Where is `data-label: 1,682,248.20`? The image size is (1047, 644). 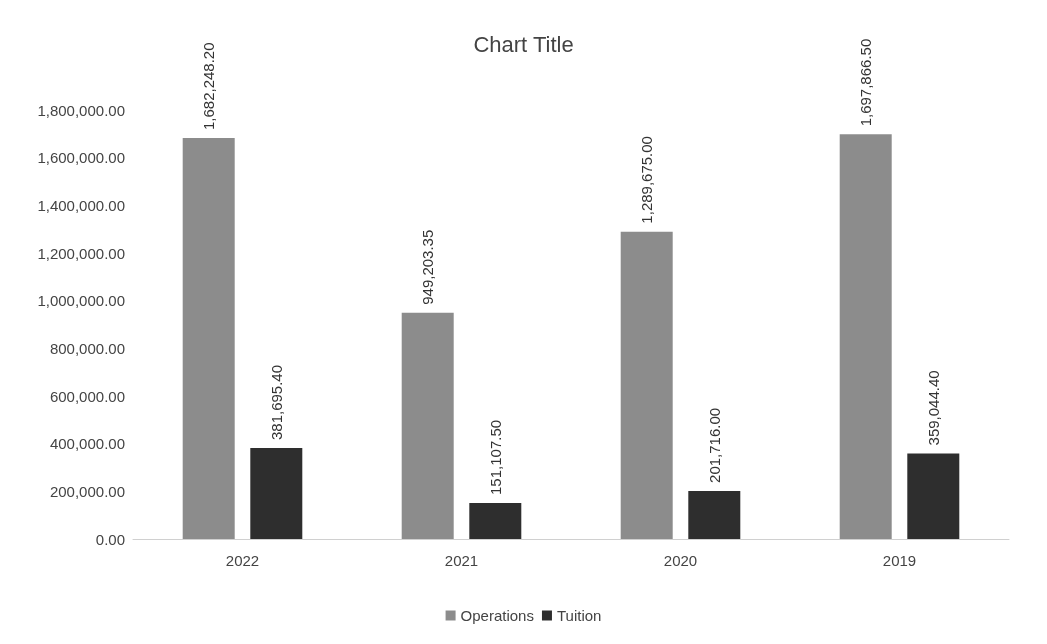
data-label: 1,682,248.20 is located at coordinates (209, 86).